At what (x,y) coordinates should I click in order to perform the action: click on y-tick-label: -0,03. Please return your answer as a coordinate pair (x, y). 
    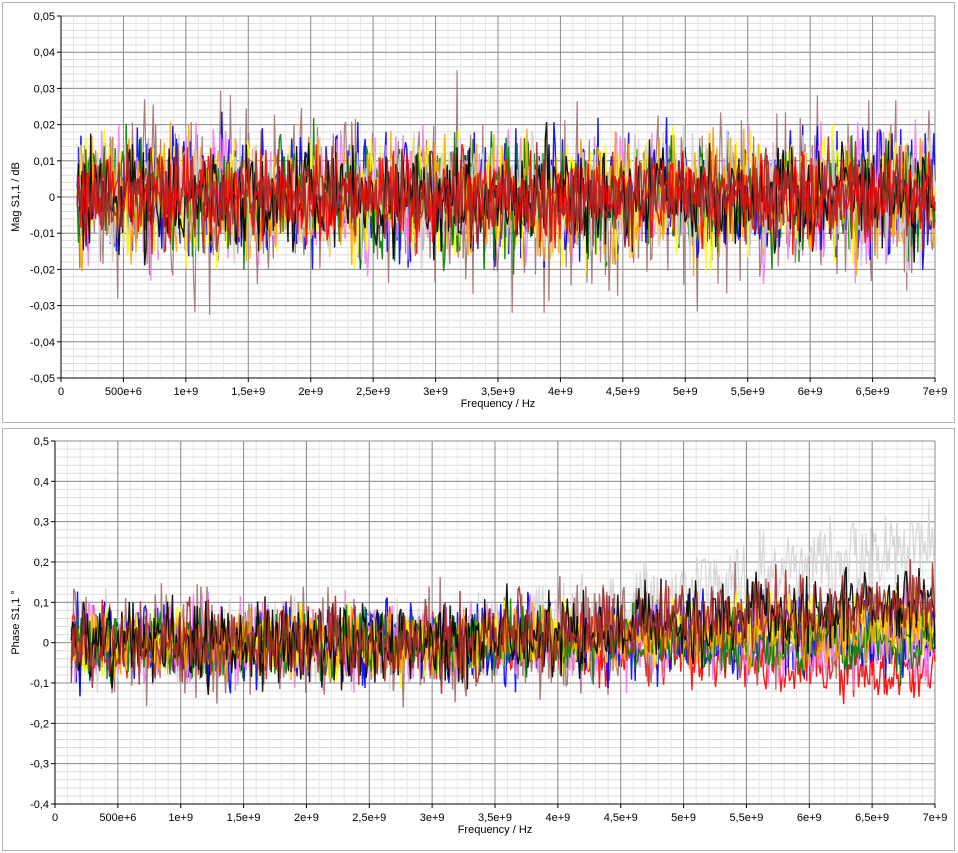
    Looking at the image, I should click on (42, 307).